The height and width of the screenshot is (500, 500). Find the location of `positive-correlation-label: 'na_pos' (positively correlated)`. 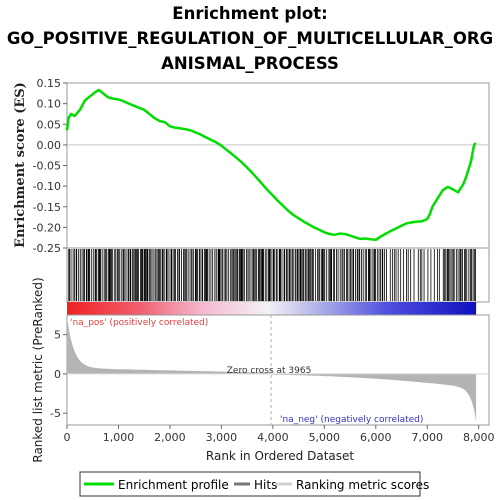

positive-correlation-label: 'na_pos' (positively correlated) is located at coordinates (139, 323).